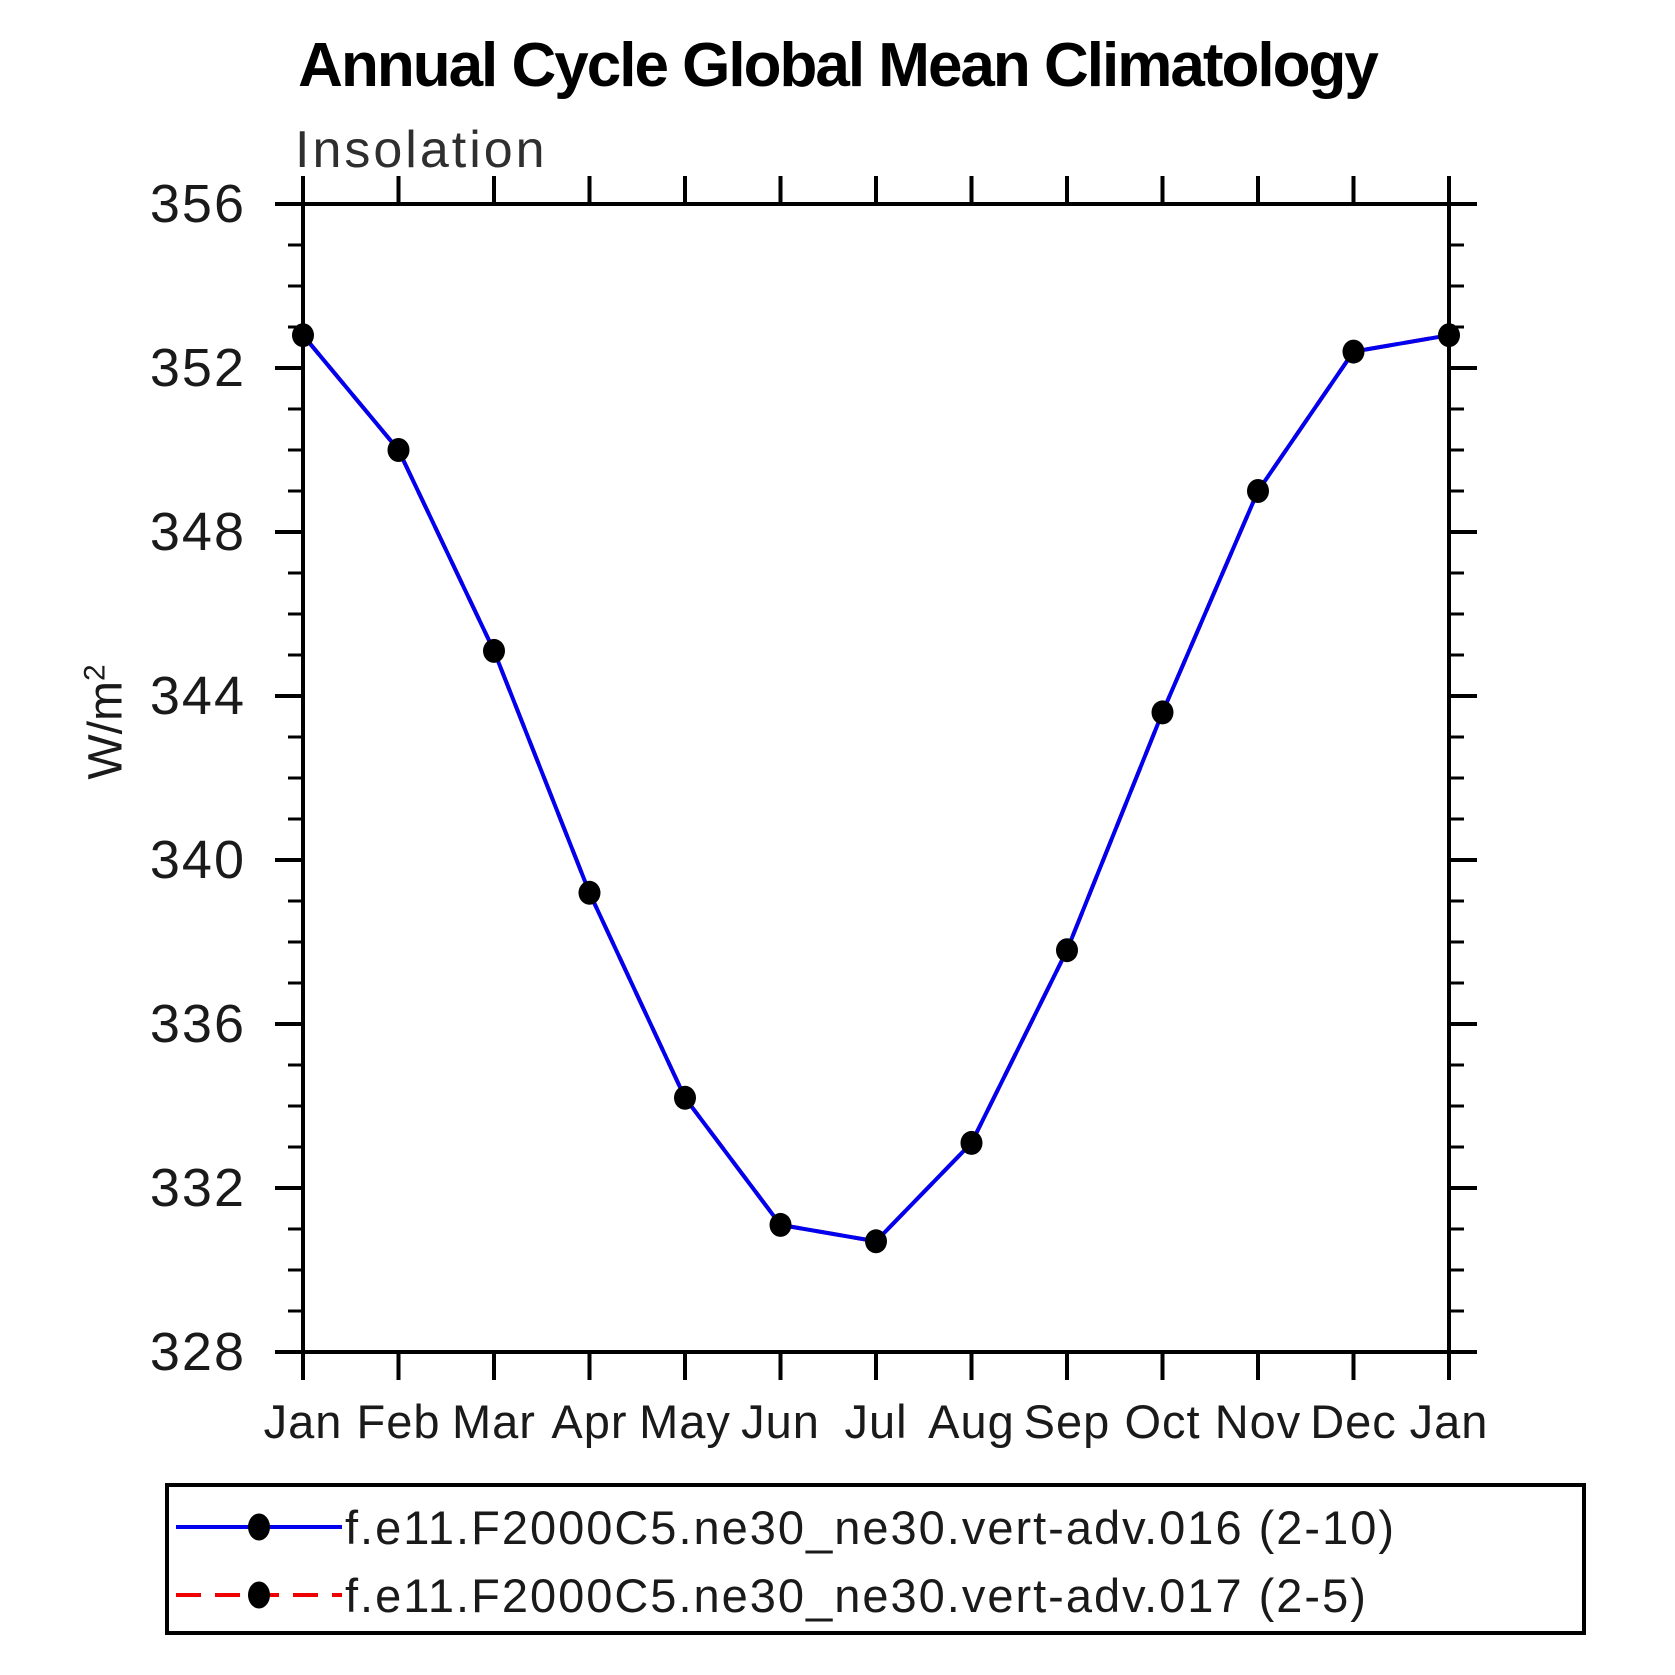 Image resolution: width=1675 pixels, height=1675 pixels. I want to click on x-tick-label: Sep, so click(1067, 1421).